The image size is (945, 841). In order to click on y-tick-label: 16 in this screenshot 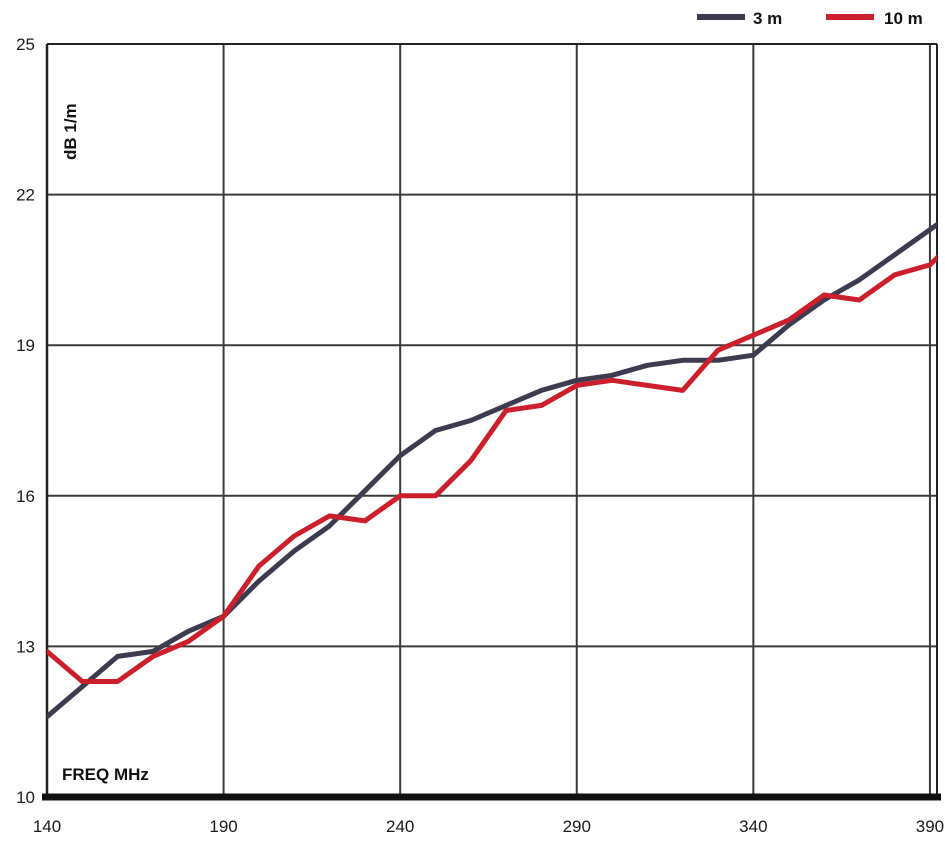, I will do `click(25, 496)`.